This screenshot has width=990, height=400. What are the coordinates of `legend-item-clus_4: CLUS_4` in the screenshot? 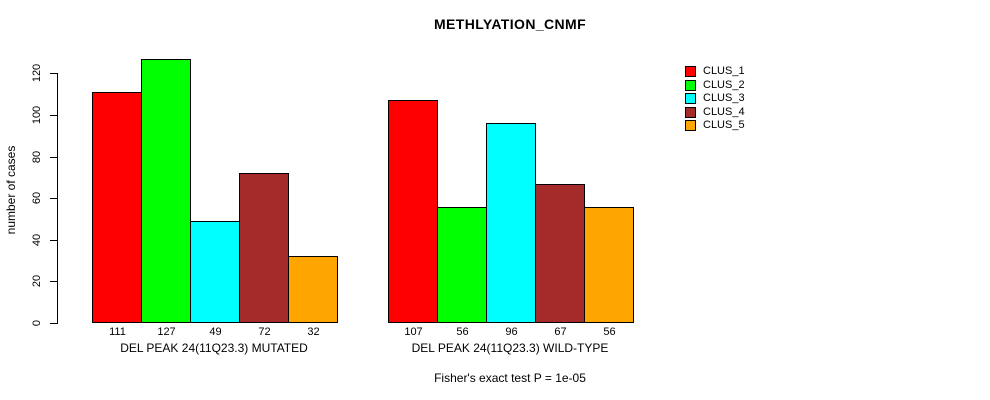 It's located at (715, 111).